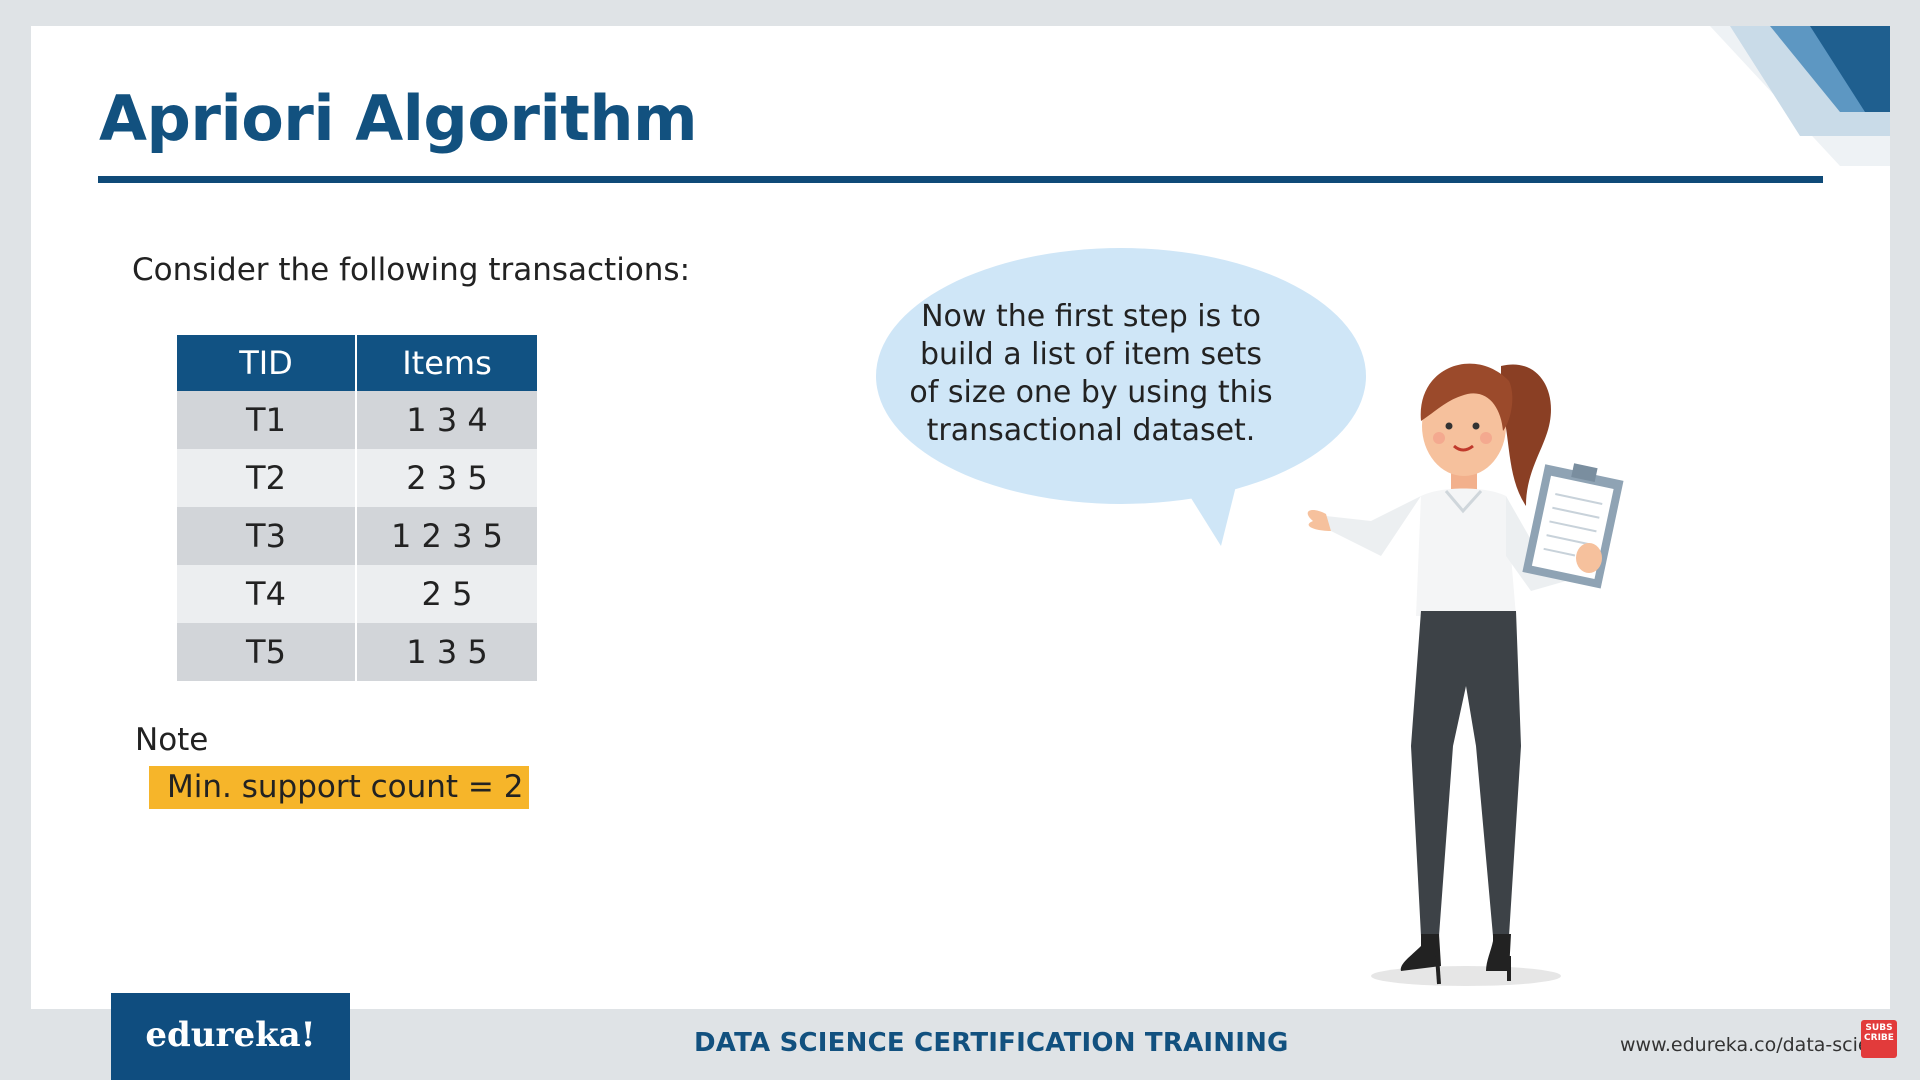  Describe the element at coordinates (1465, 674) in the screenshot. I see `woman-with-clipboard-icon` at that location.